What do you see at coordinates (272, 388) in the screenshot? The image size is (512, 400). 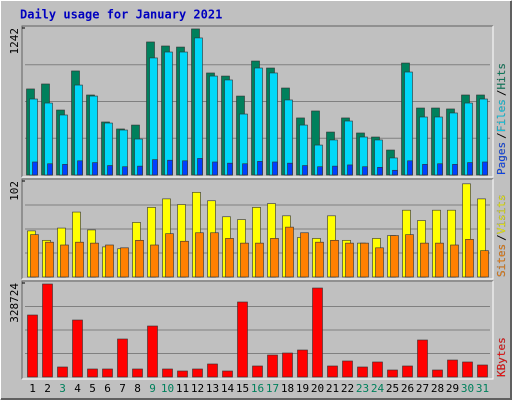 I see `x-tick-label: 17` at bounding box center [272, 388].